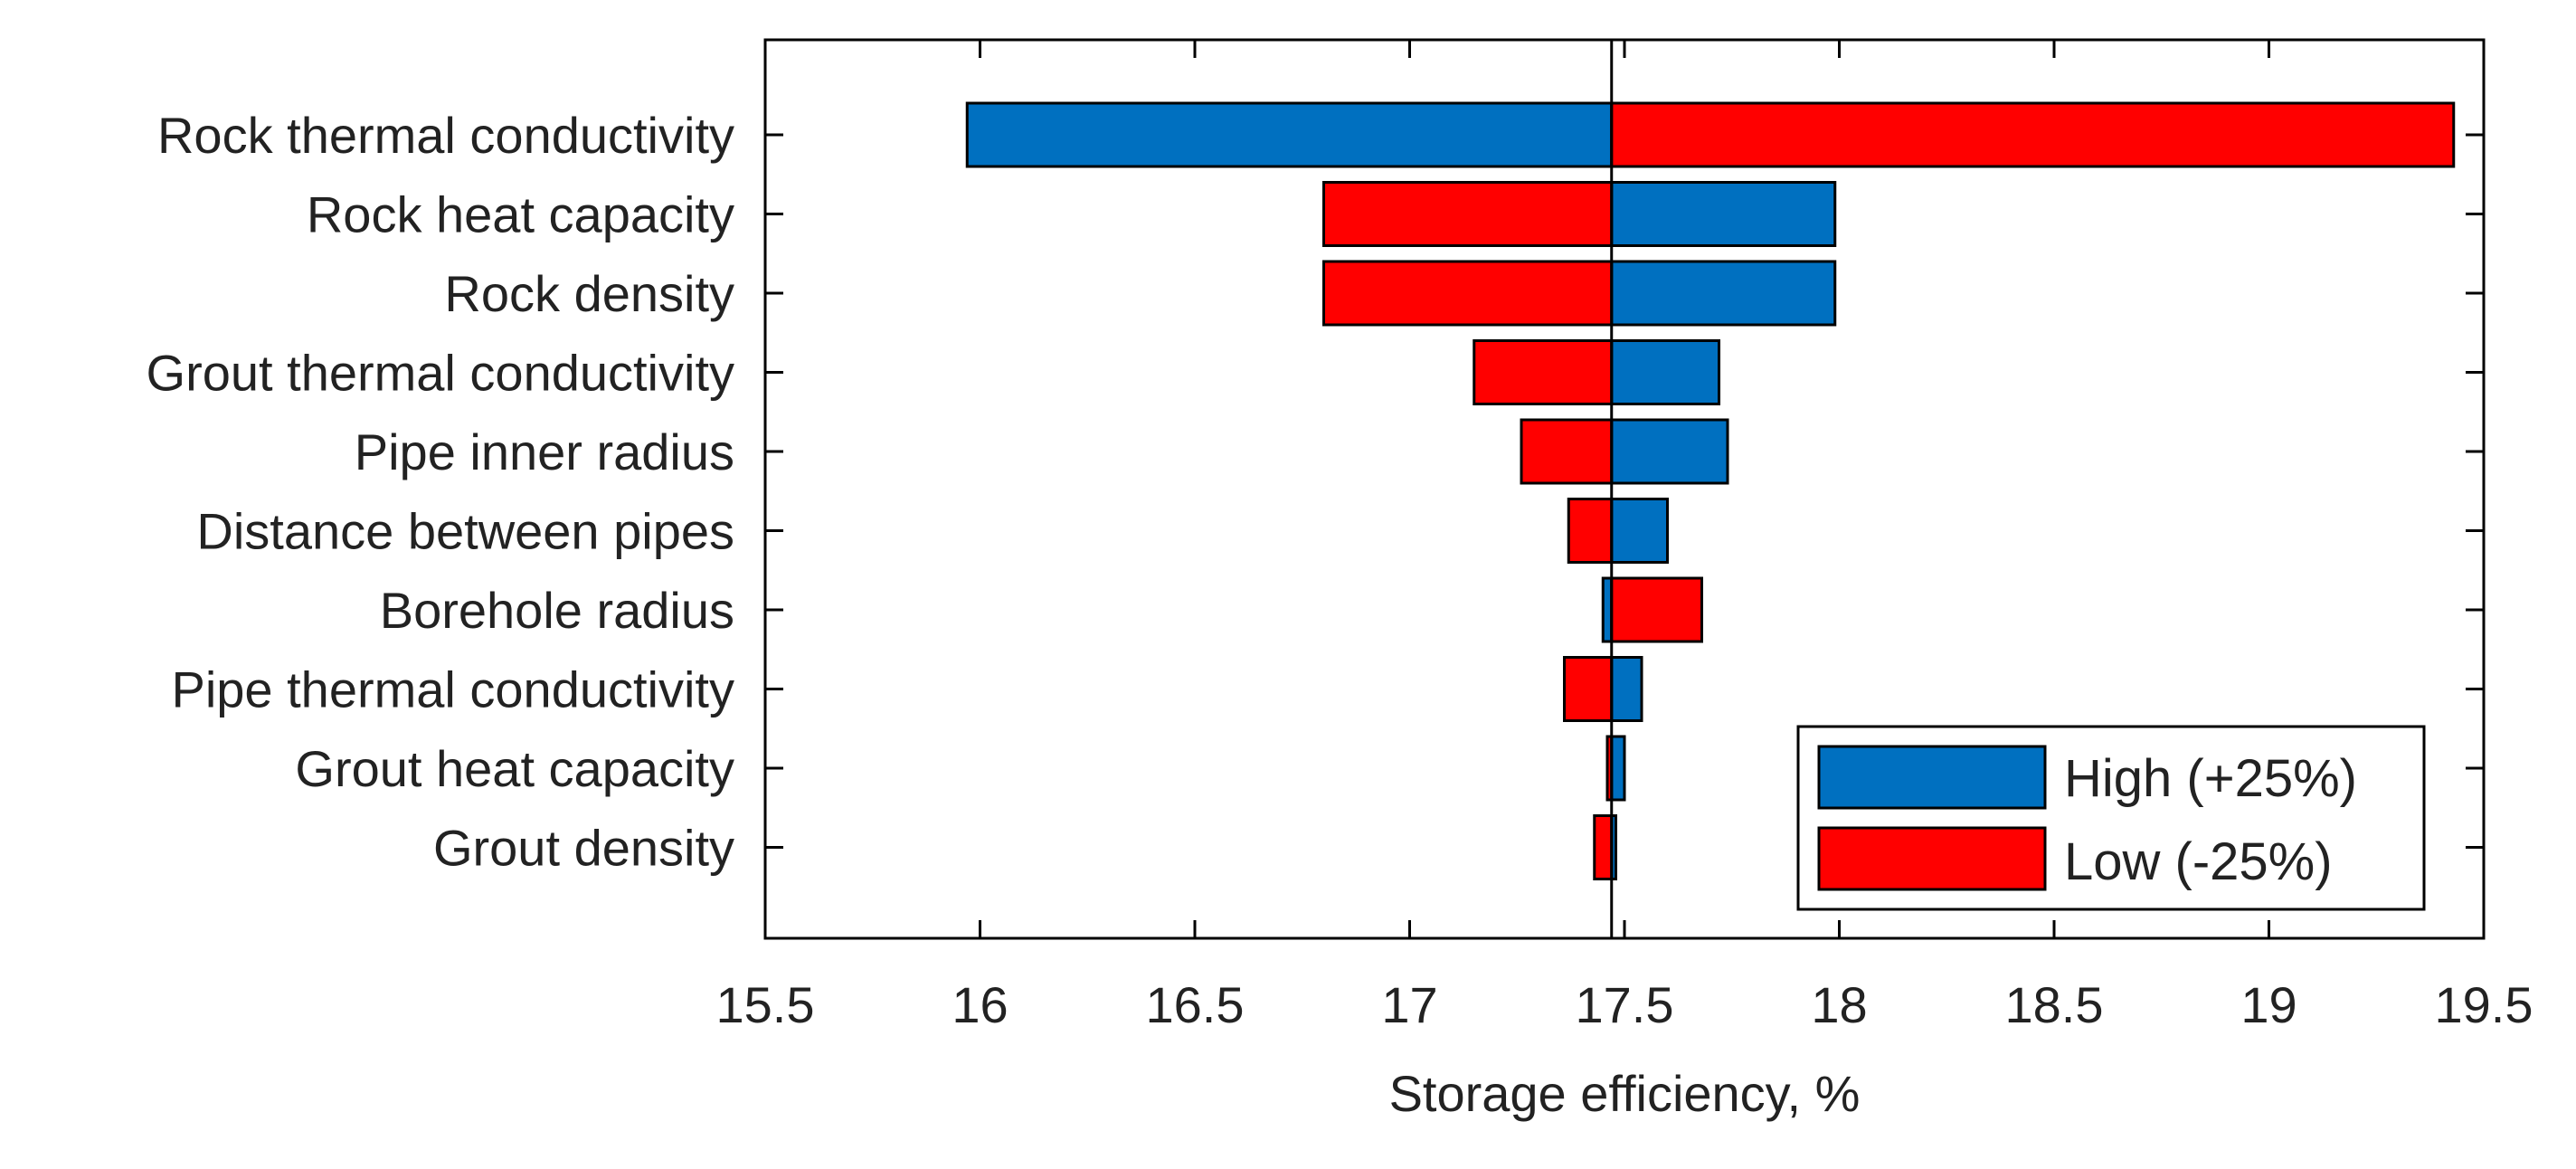  Describe the element at coordinates (1625, 1093) in the screenshot. I see `x-axis-title: Storage efficiency, %` at that location.